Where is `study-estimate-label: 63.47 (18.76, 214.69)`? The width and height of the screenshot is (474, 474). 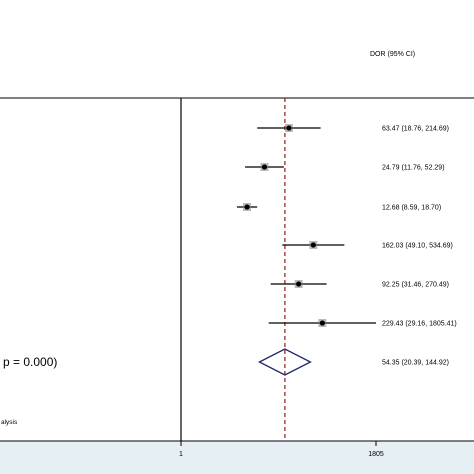 study-estimate-label: 63.47 (18.76, 214.69) is located at coordinates (415, 129).